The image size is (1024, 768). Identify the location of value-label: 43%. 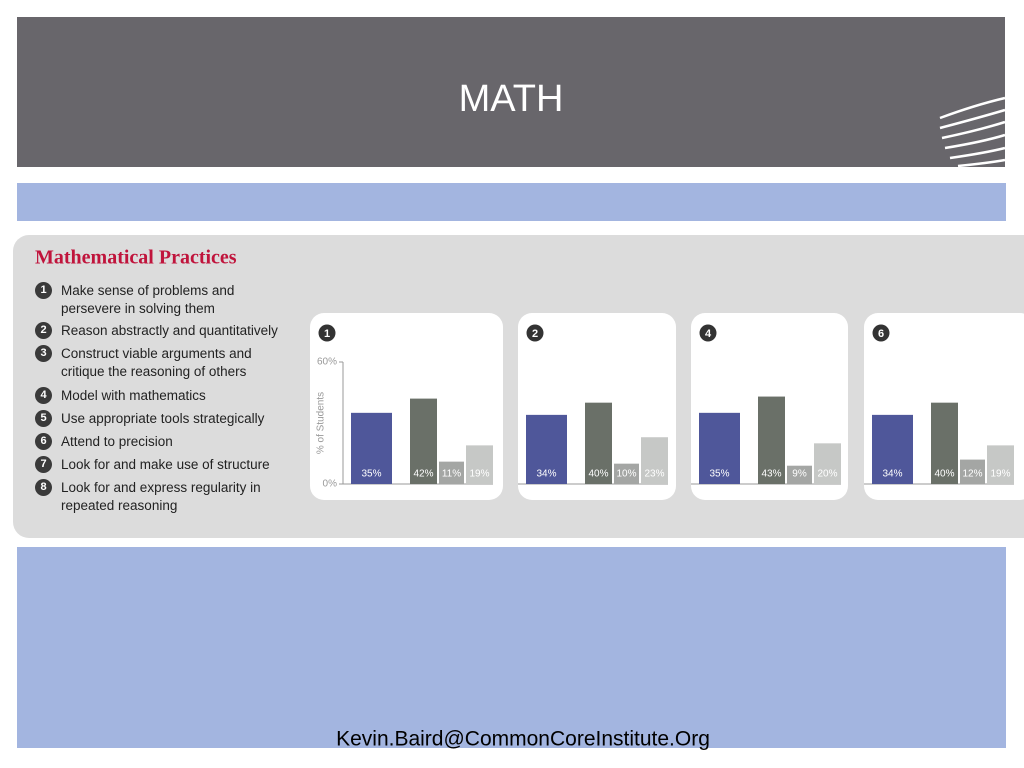
(771, 474).